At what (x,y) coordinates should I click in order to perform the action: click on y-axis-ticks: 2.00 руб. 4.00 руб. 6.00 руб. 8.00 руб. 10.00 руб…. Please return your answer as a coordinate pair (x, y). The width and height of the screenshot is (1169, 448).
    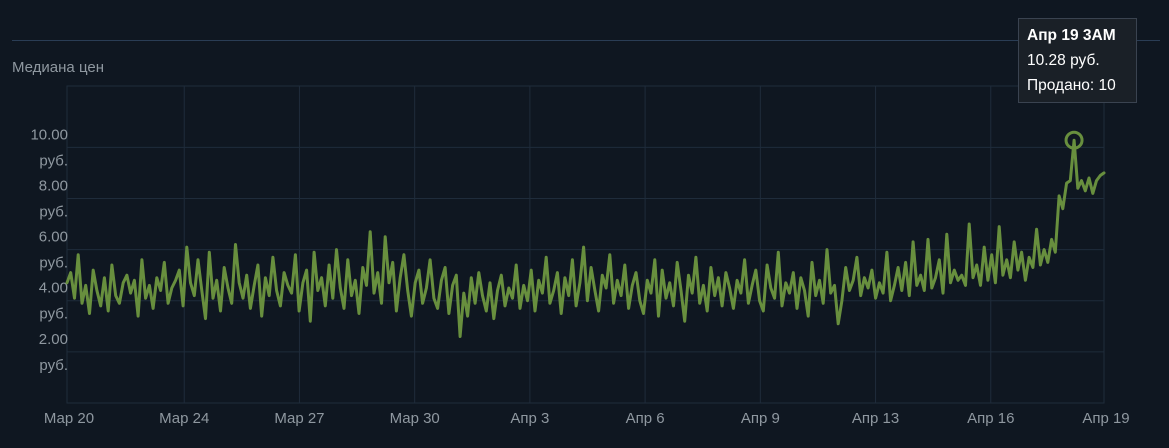
    Looking at the image, I should click on (49, 250).